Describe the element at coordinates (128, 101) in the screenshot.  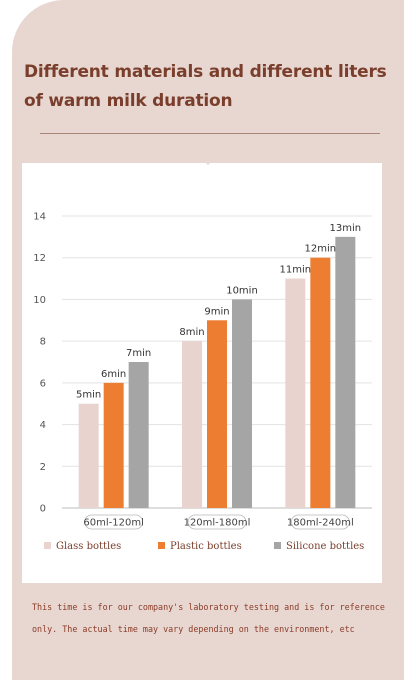
I see `title-line-2: of warm milk duration` at that location.